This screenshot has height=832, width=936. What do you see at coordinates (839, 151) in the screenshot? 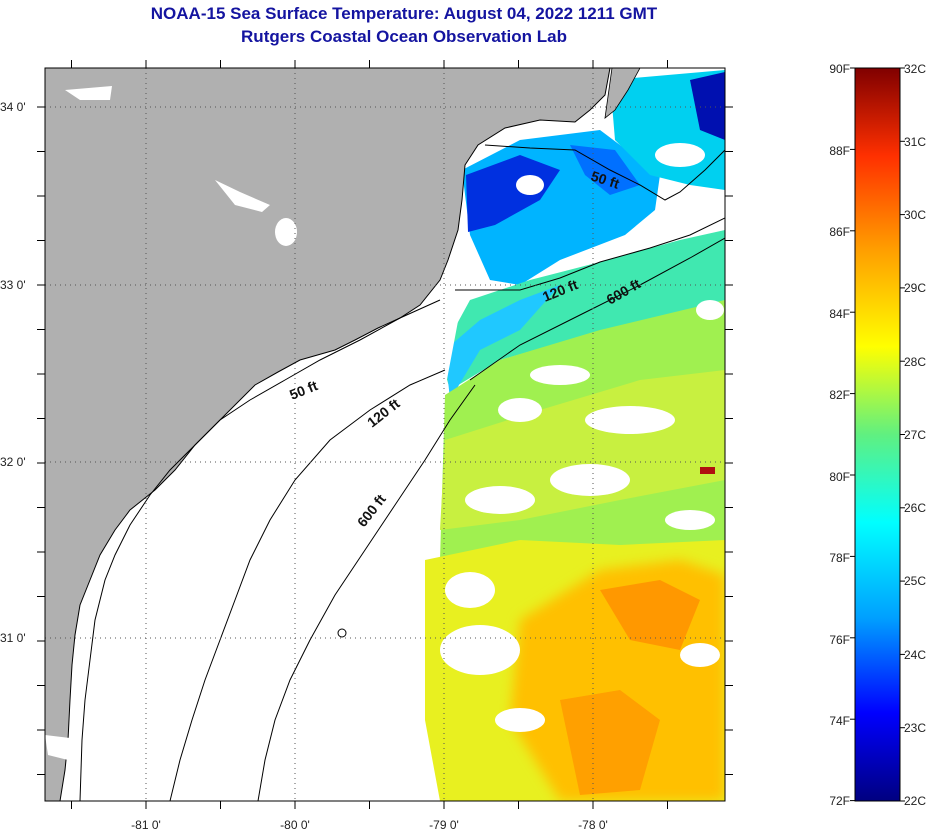
I see `colorbar-f-label: 88F` at bounding box center [839, 151].